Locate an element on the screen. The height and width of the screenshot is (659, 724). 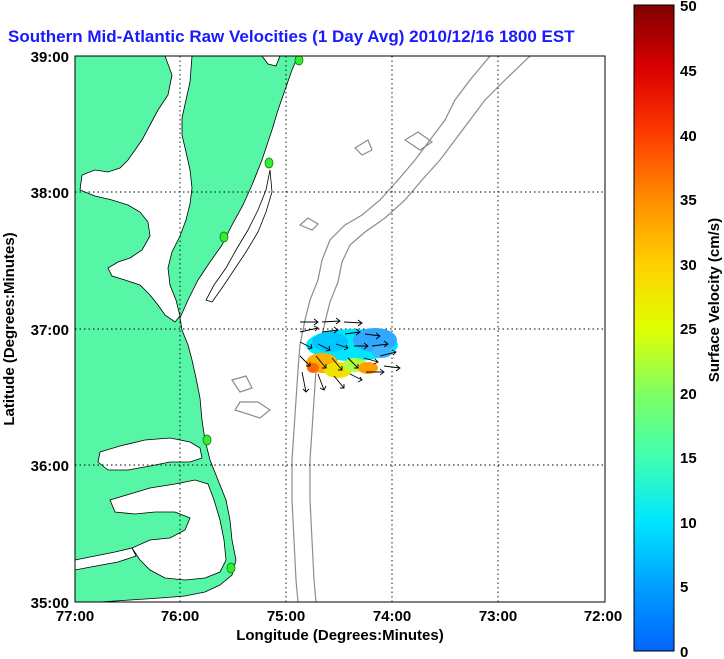
x-axis-label: Longitude (Degrees:Minutes) is located at coordinates (340, 635).